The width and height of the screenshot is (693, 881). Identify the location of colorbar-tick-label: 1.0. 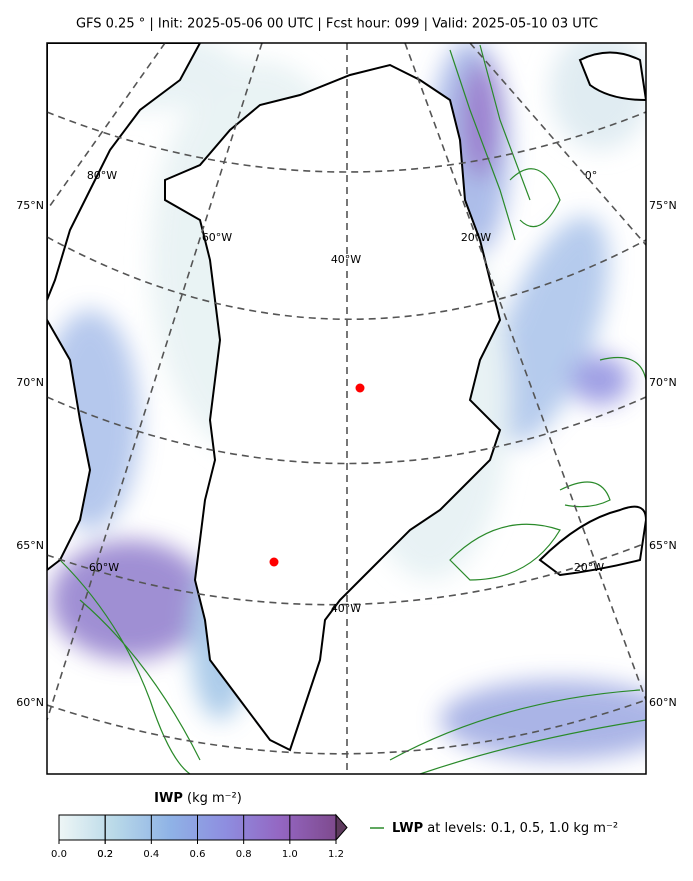
(290, 854).